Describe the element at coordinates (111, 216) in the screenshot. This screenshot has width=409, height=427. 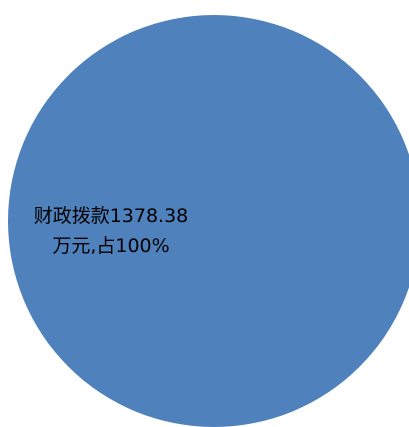
I see `slice-label-line1: 财政拨款1378.38` at that location.